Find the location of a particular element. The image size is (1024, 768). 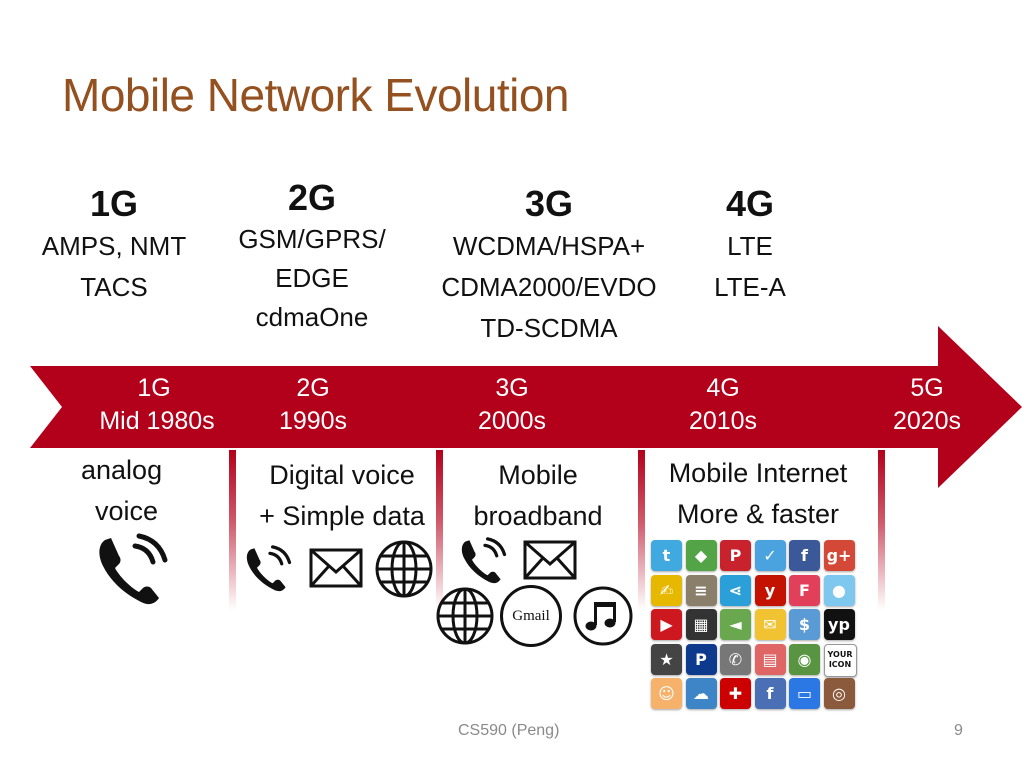

gen-1g-tech-1: AMPS, NMT is located at coordinates (114, 246).